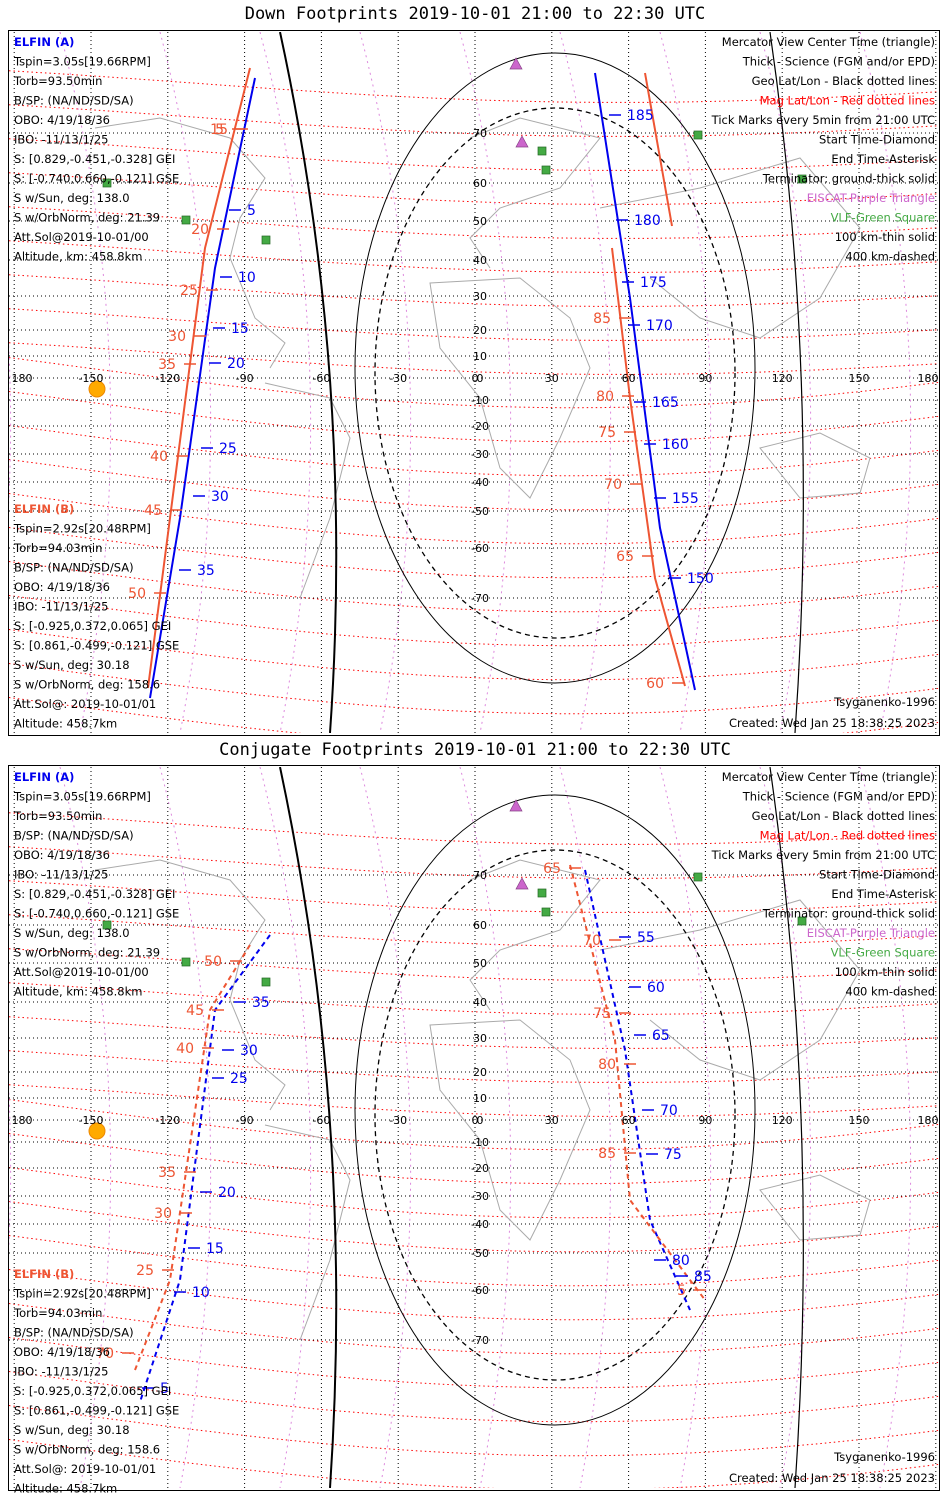  Describe the element at coordinates (177, 337) in the screenshot. I see `track-tick-label: 30` at that location.